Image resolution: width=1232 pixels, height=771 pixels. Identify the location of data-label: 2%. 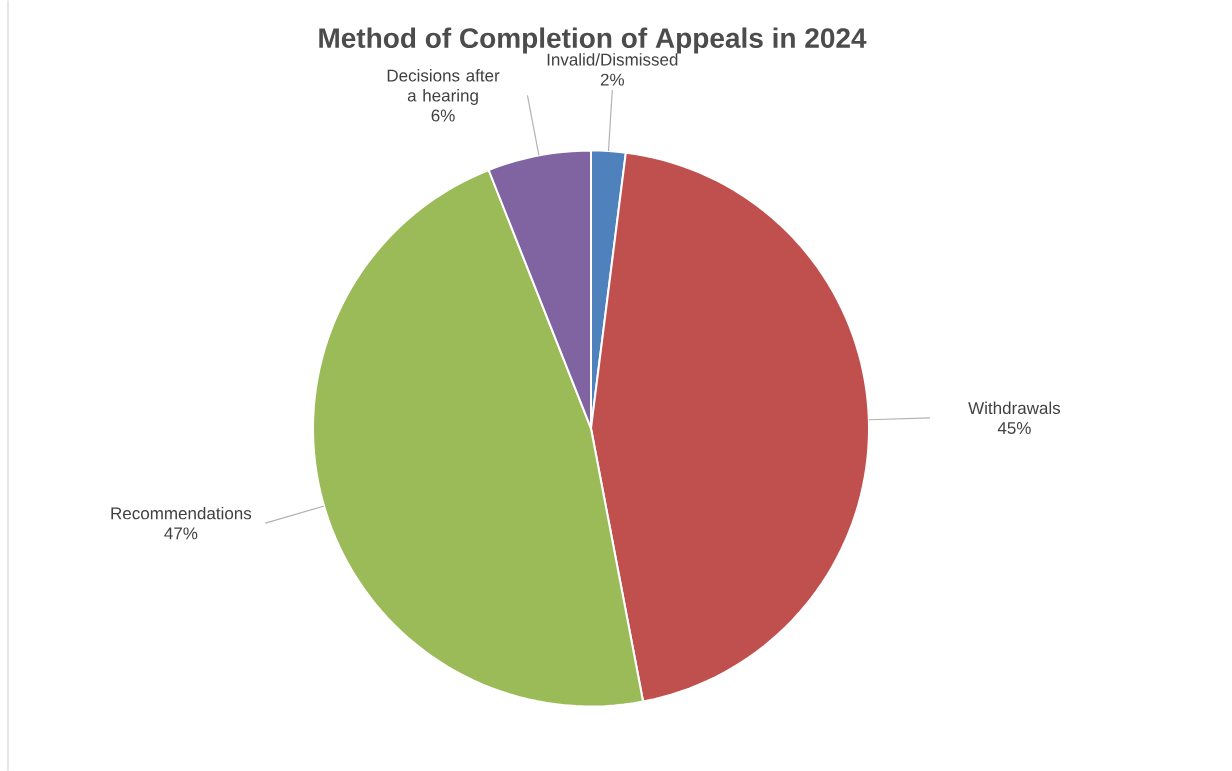
(612, 79).